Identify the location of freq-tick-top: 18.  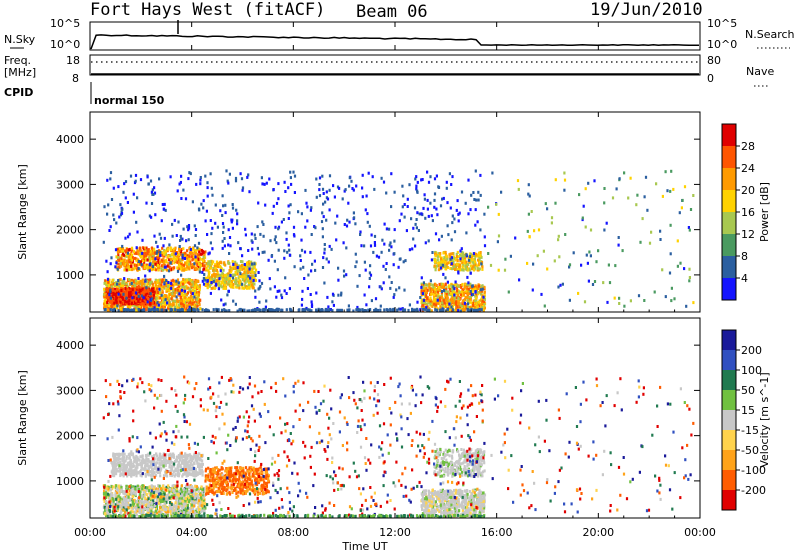
(73, 60).